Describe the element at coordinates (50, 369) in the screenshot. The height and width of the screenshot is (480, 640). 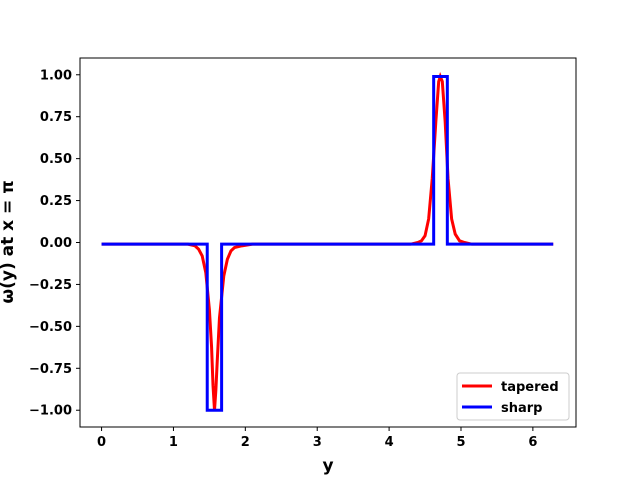
I see `y-tick-label: −0.75` at that location.